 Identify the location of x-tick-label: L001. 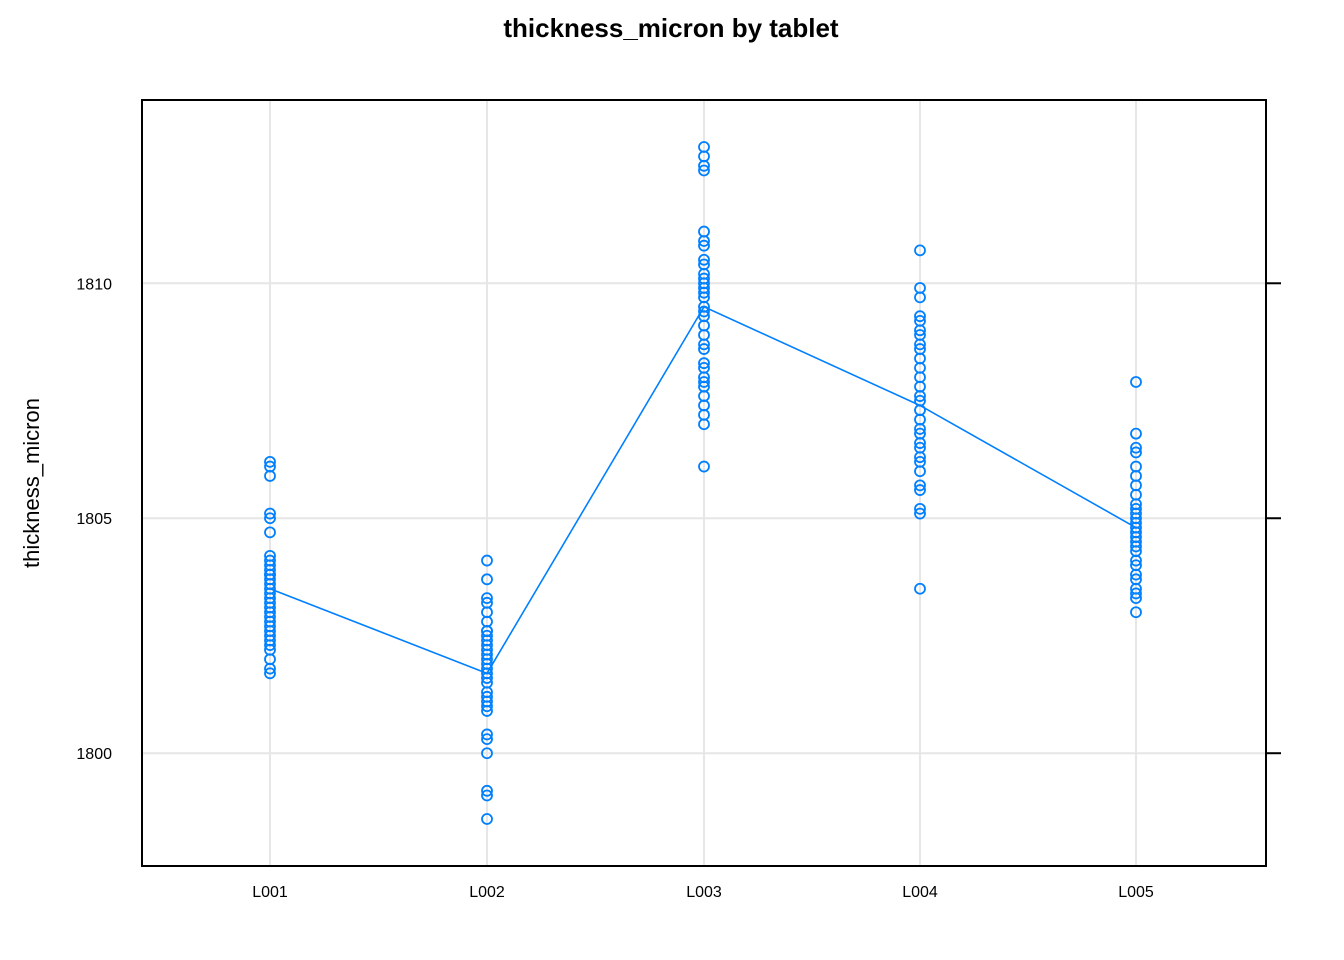
(270, 892).